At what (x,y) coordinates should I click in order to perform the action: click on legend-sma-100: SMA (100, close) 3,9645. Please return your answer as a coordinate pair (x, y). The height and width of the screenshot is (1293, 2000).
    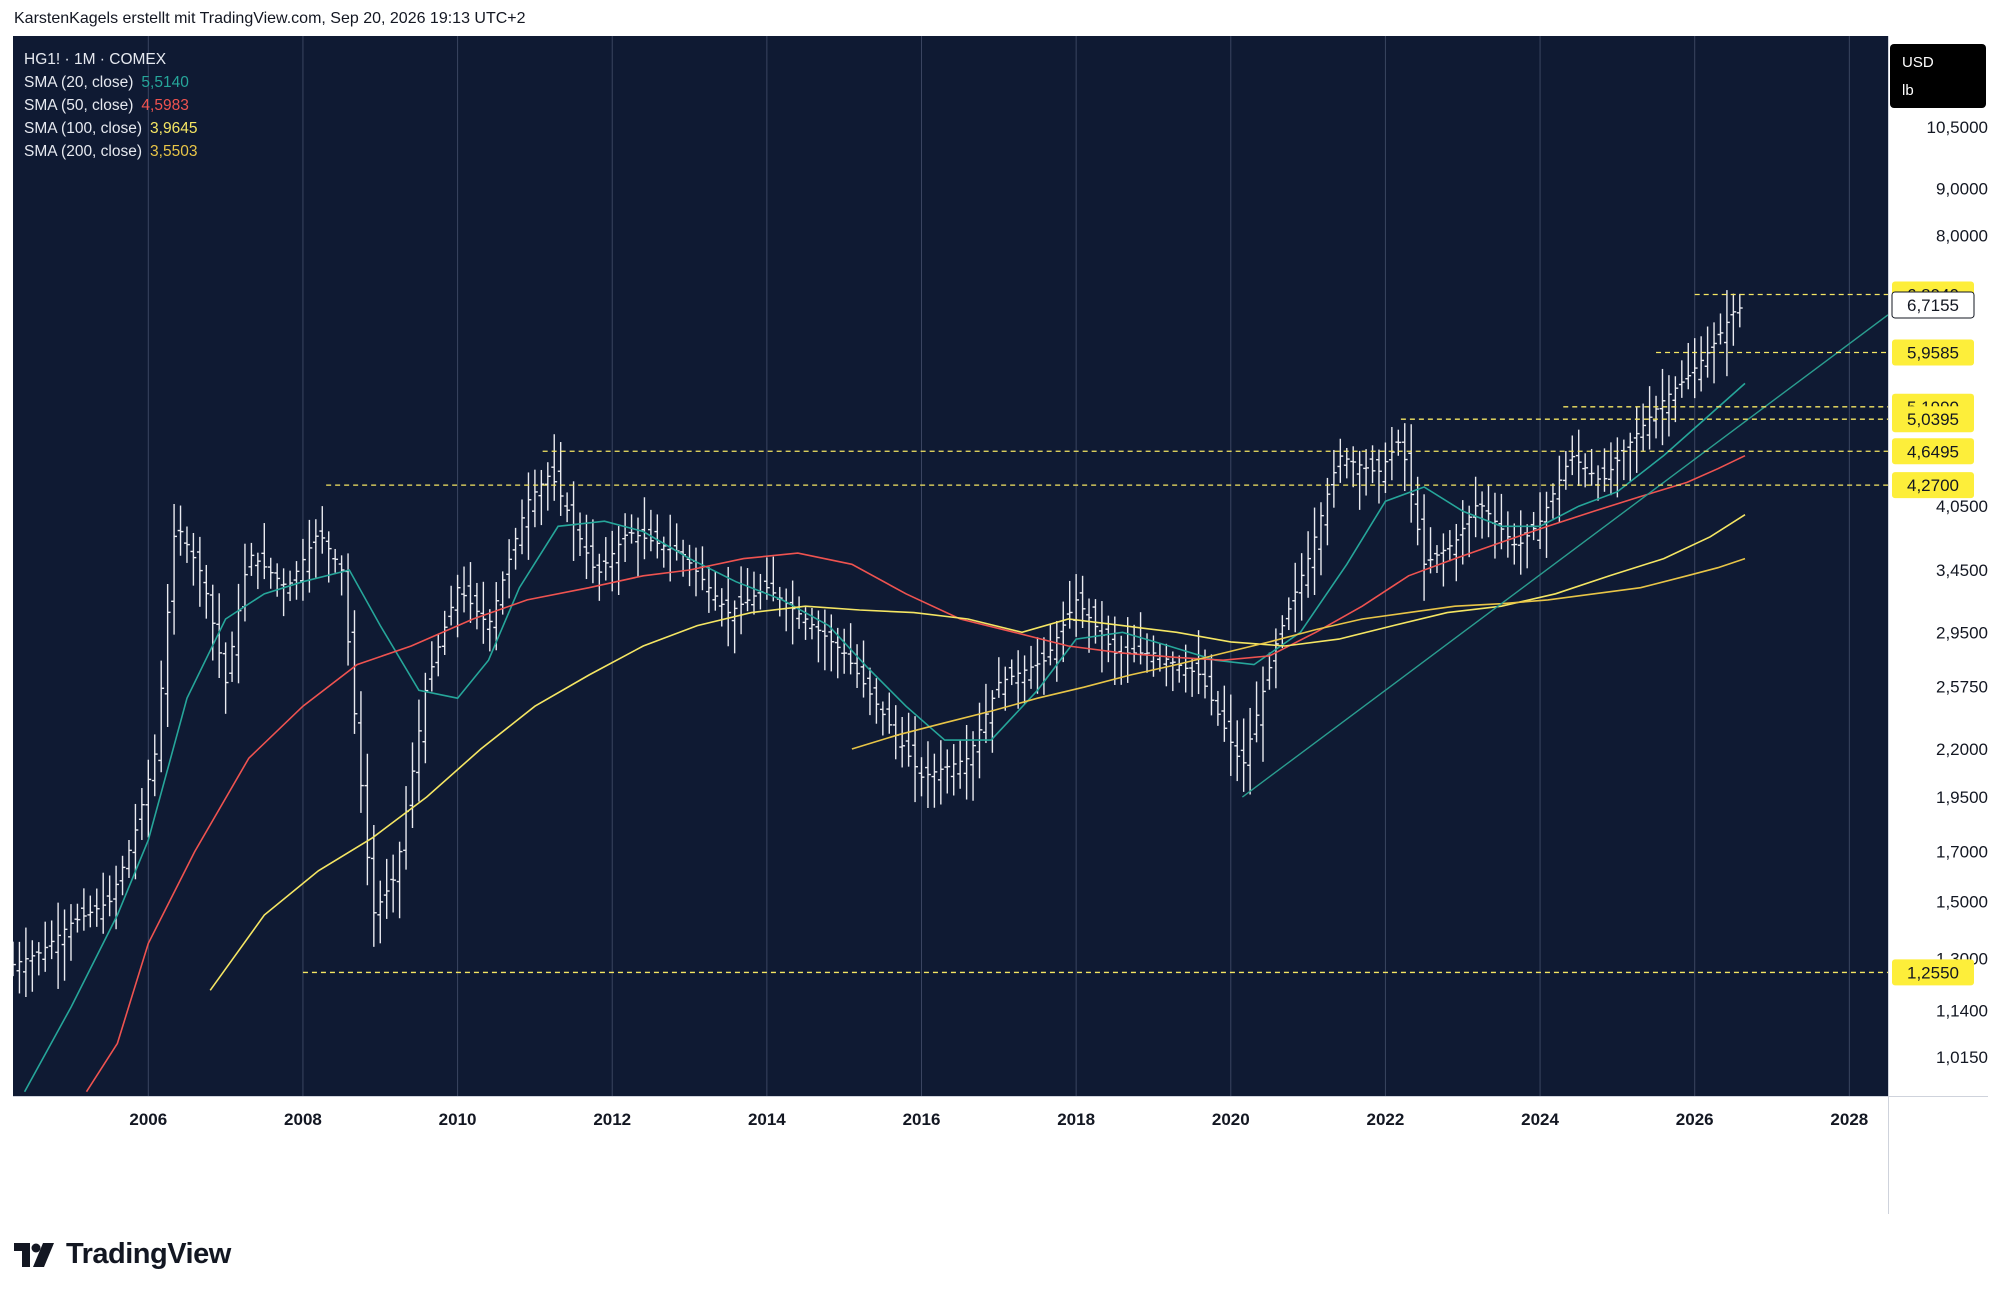
    Looking at the image, I should click on (110, 128).